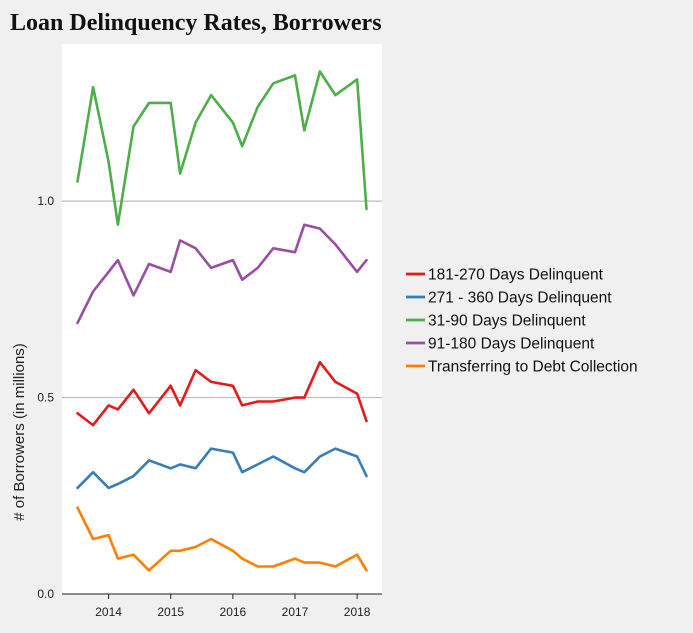 This screenshot has height=633, width=693. I want to click on x-tick-label: 2018, so click(357, 612).